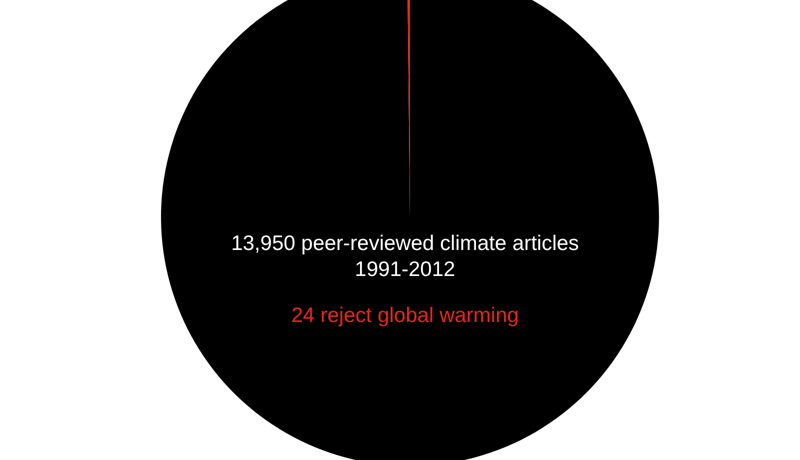 Image resolution: width=800 pixels, height=460 pixels. What do you see at coordinates (405, 315) in the screenshot?
I see `text: 24 reject global warming` at bounding box center [405, 315].